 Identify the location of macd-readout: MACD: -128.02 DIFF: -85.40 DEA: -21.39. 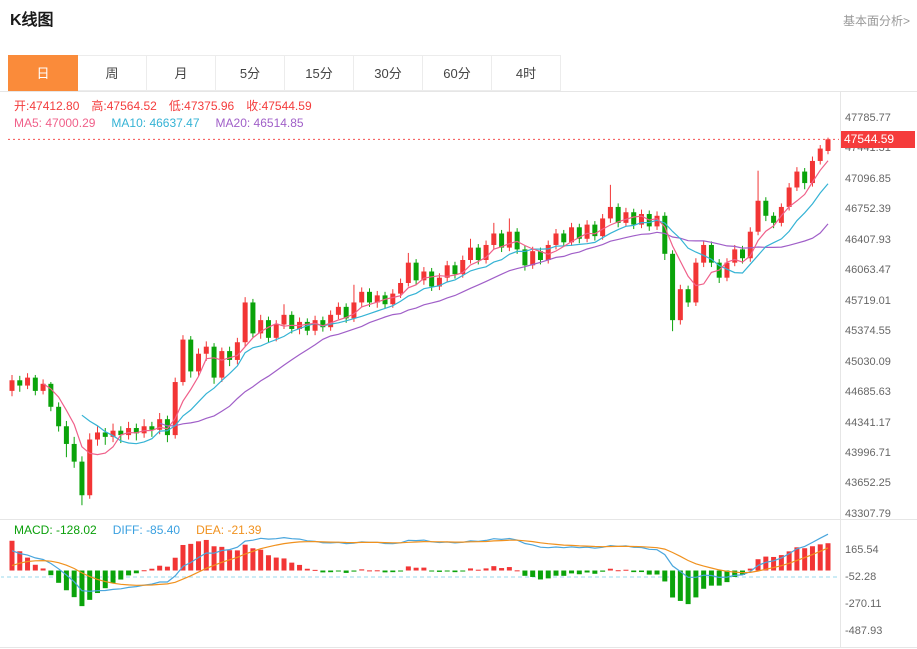
(137, 530).